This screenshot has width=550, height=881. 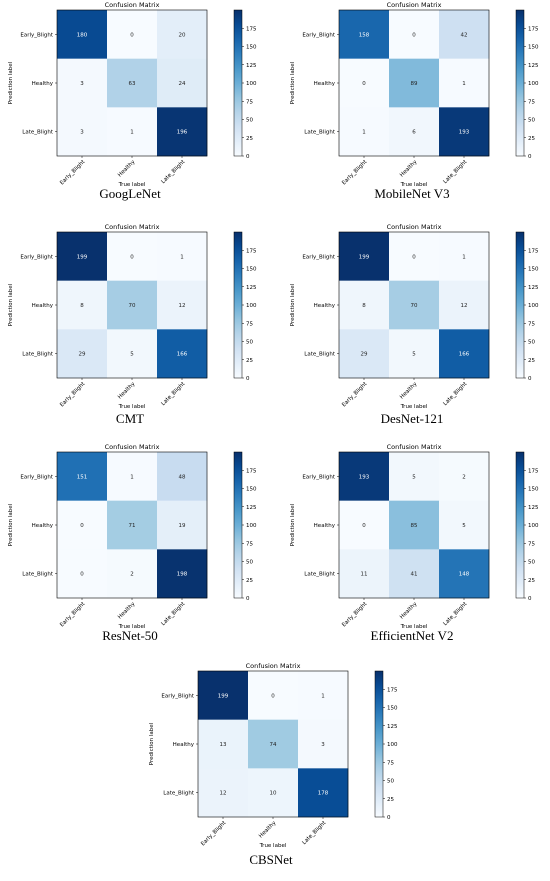 I want to click on cell-value-label: 13, so click(x=223, y=745).